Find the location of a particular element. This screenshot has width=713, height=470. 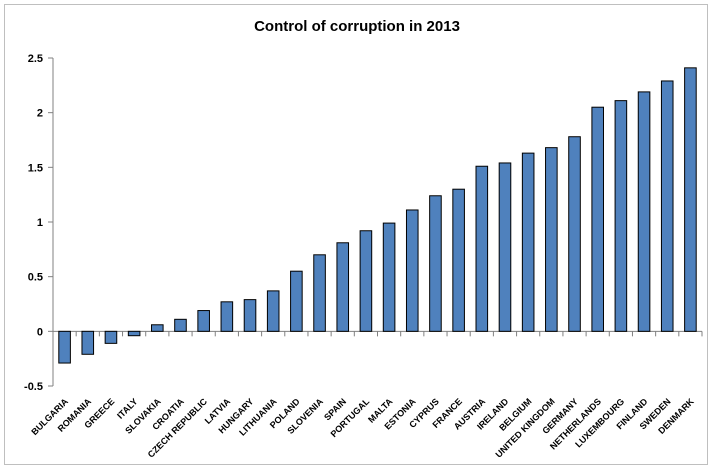

y-tick-label: 0.5 is located at coordinates (35, 278).